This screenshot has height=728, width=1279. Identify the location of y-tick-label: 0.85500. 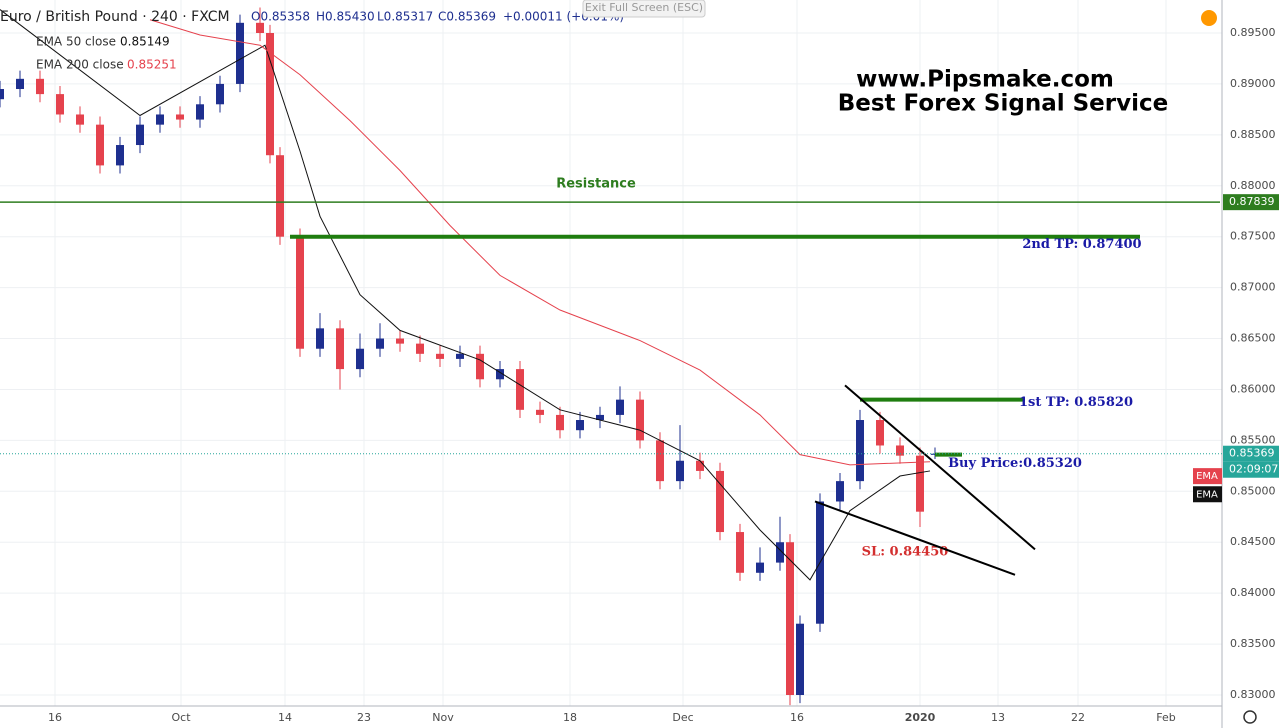
(1253, 439).